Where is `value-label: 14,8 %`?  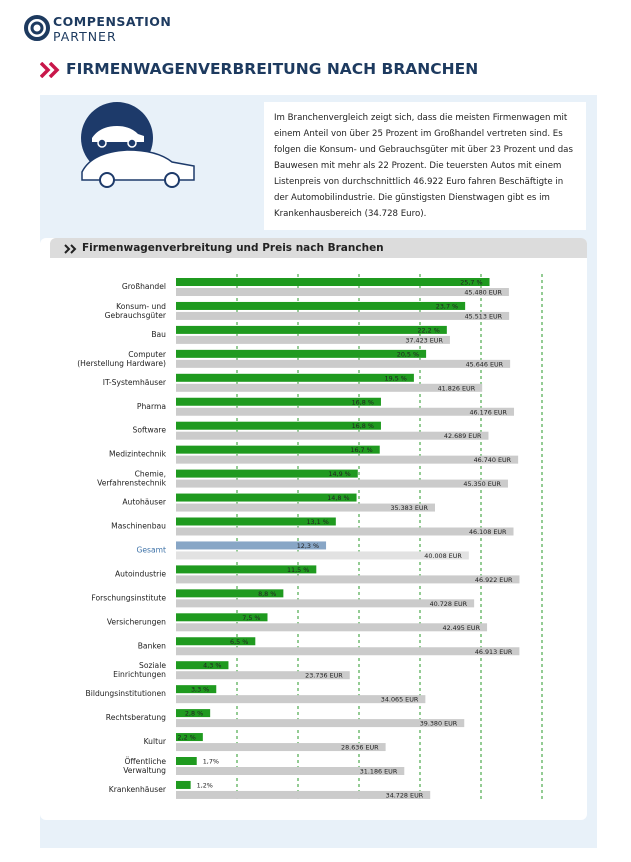 value-label: 14,8 % is located at coordinates (338, 498).